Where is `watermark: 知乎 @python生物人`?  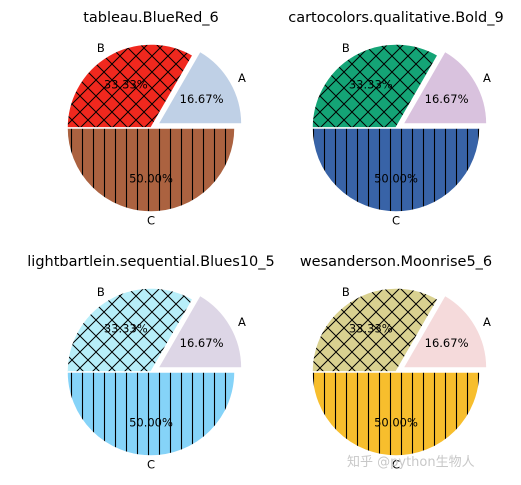
watermark: 知乎 @python生物人 is located at coordinates (411, 462).